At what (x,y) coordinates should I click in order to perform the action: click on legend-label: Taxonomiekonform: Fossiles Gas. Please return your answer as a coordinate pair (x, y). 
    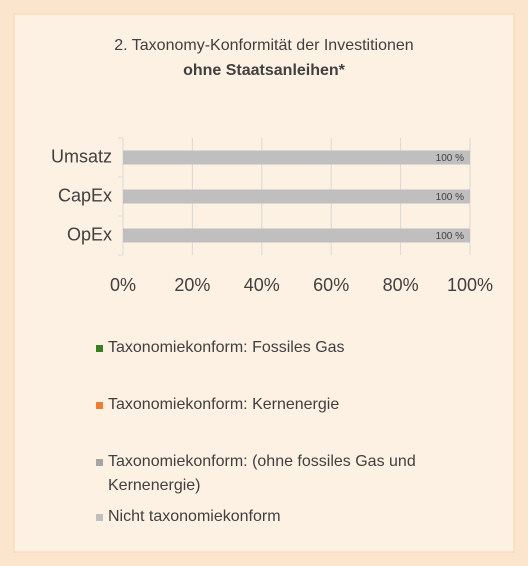
    Looking at the image, I should click on (226, 347).